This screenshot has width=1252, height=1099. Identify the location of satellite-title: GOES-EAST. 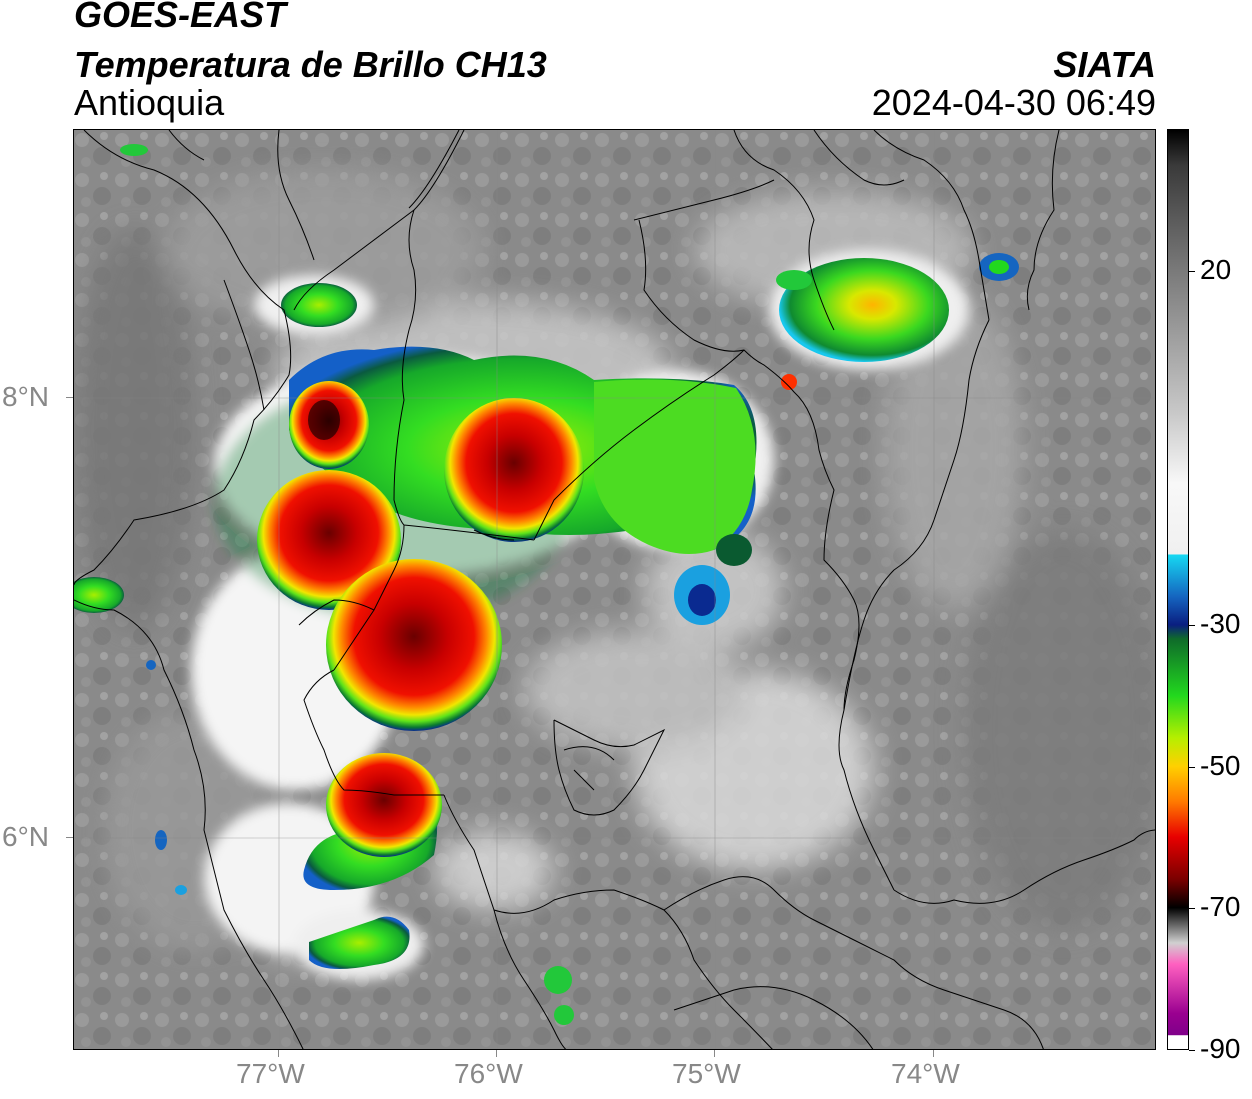
(180, 17).